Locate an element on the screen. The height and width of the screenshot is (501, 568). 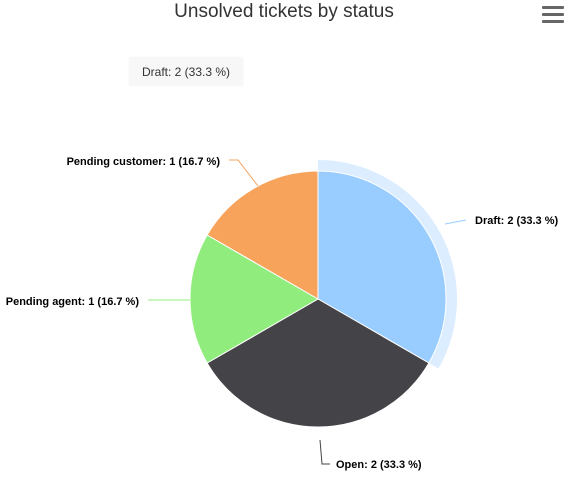
pie-slice-pending-customer is located at coordinates (262, 235).